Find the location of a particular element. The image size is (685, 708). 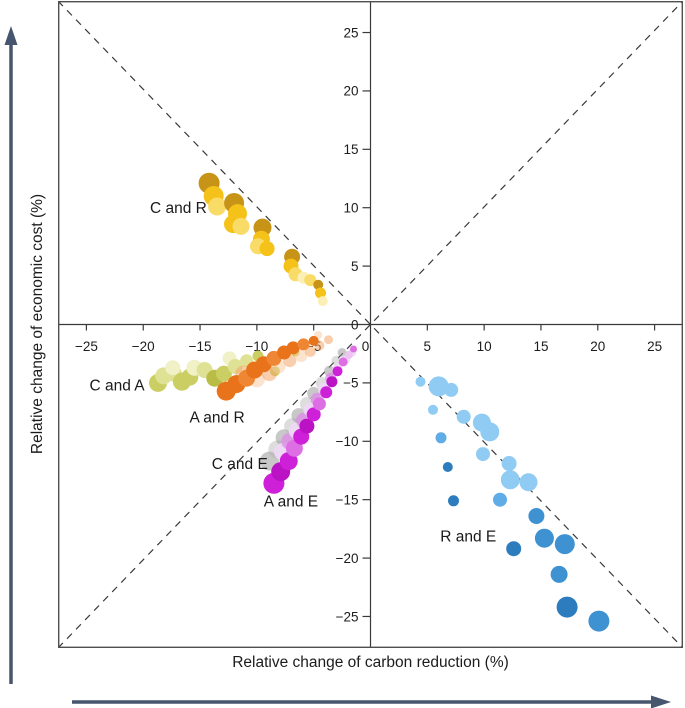

y-tick-label: 5 is located at coordinates (355, 266).